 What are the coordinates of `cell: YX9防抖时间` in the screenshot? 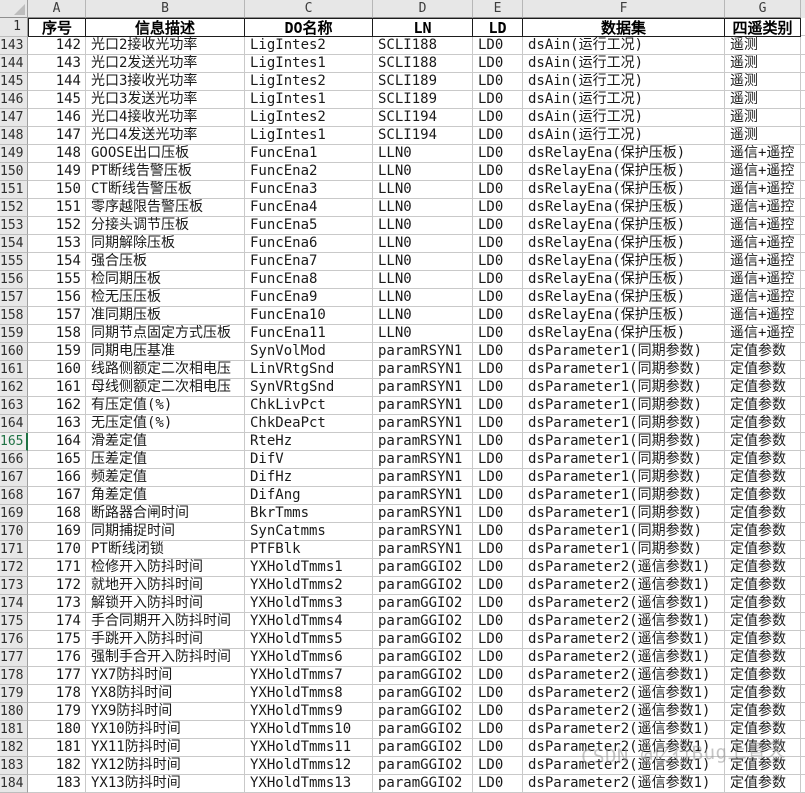 It's located at (165, 712).